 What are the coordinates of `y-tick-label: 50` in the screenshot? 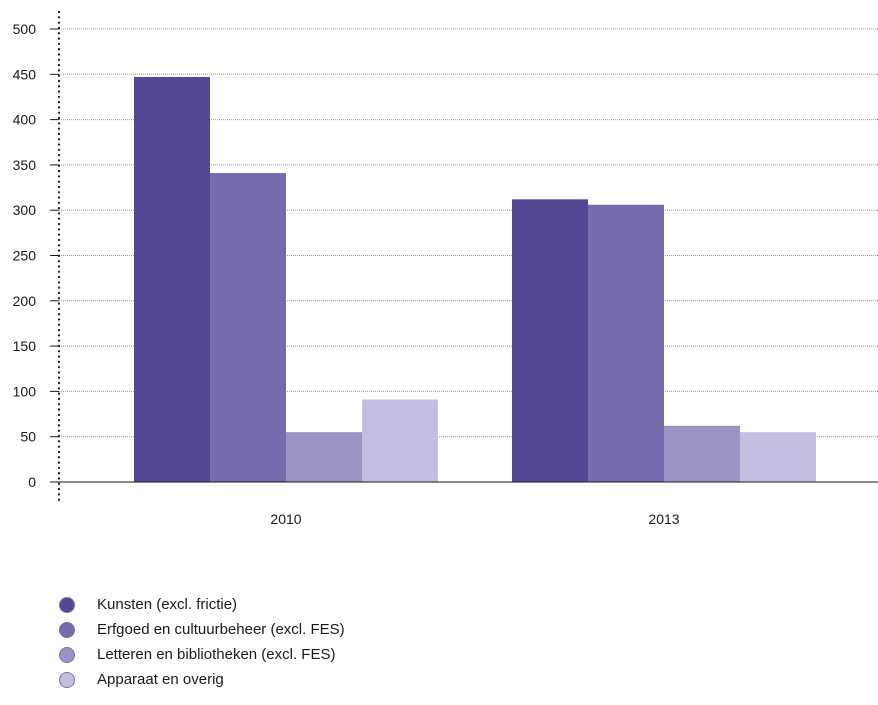 It's located at (28, 437).